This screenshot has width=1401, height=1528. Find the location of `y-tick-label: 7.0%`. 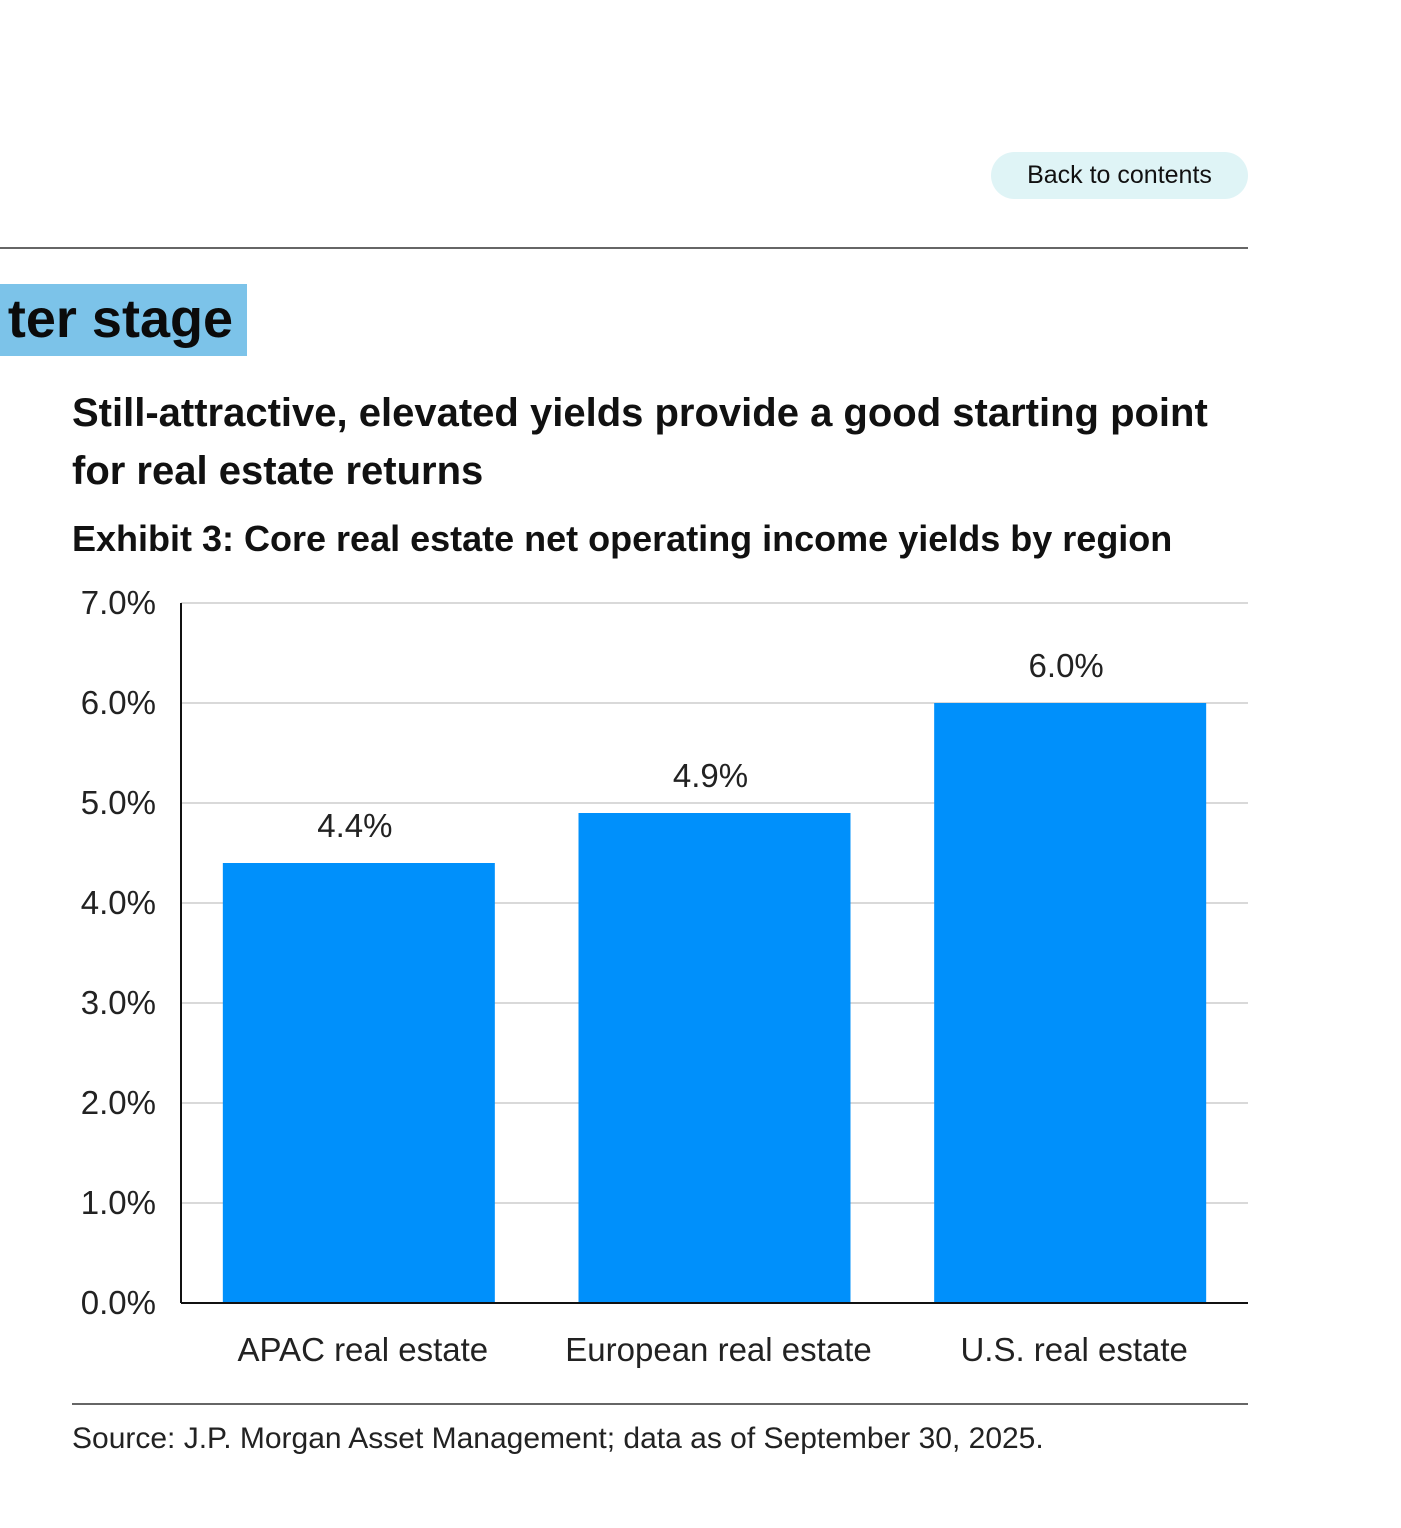

y-tick-label: 7.0% is located at coordinates (118, 602).